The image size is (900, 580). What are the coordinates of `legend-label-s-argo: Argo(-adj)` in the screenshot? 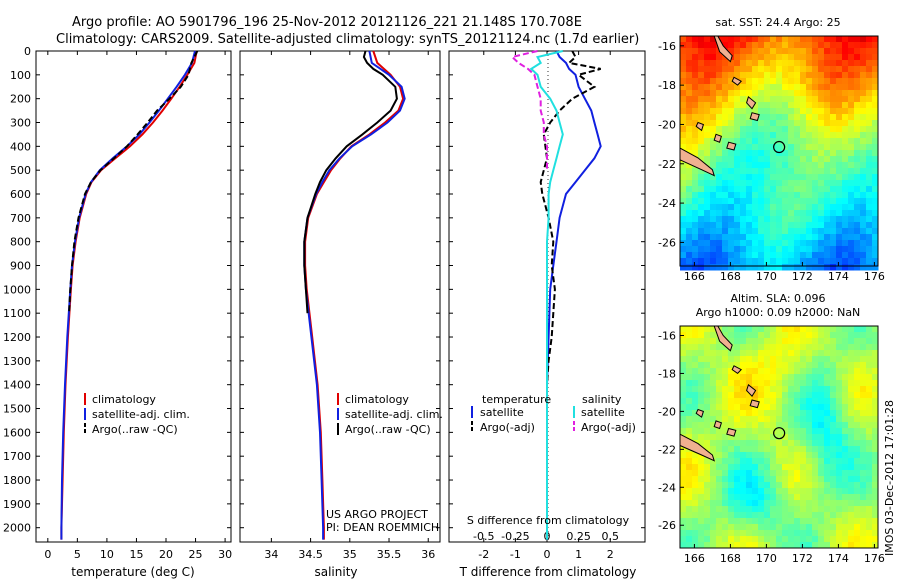 It's located at (608, 427).